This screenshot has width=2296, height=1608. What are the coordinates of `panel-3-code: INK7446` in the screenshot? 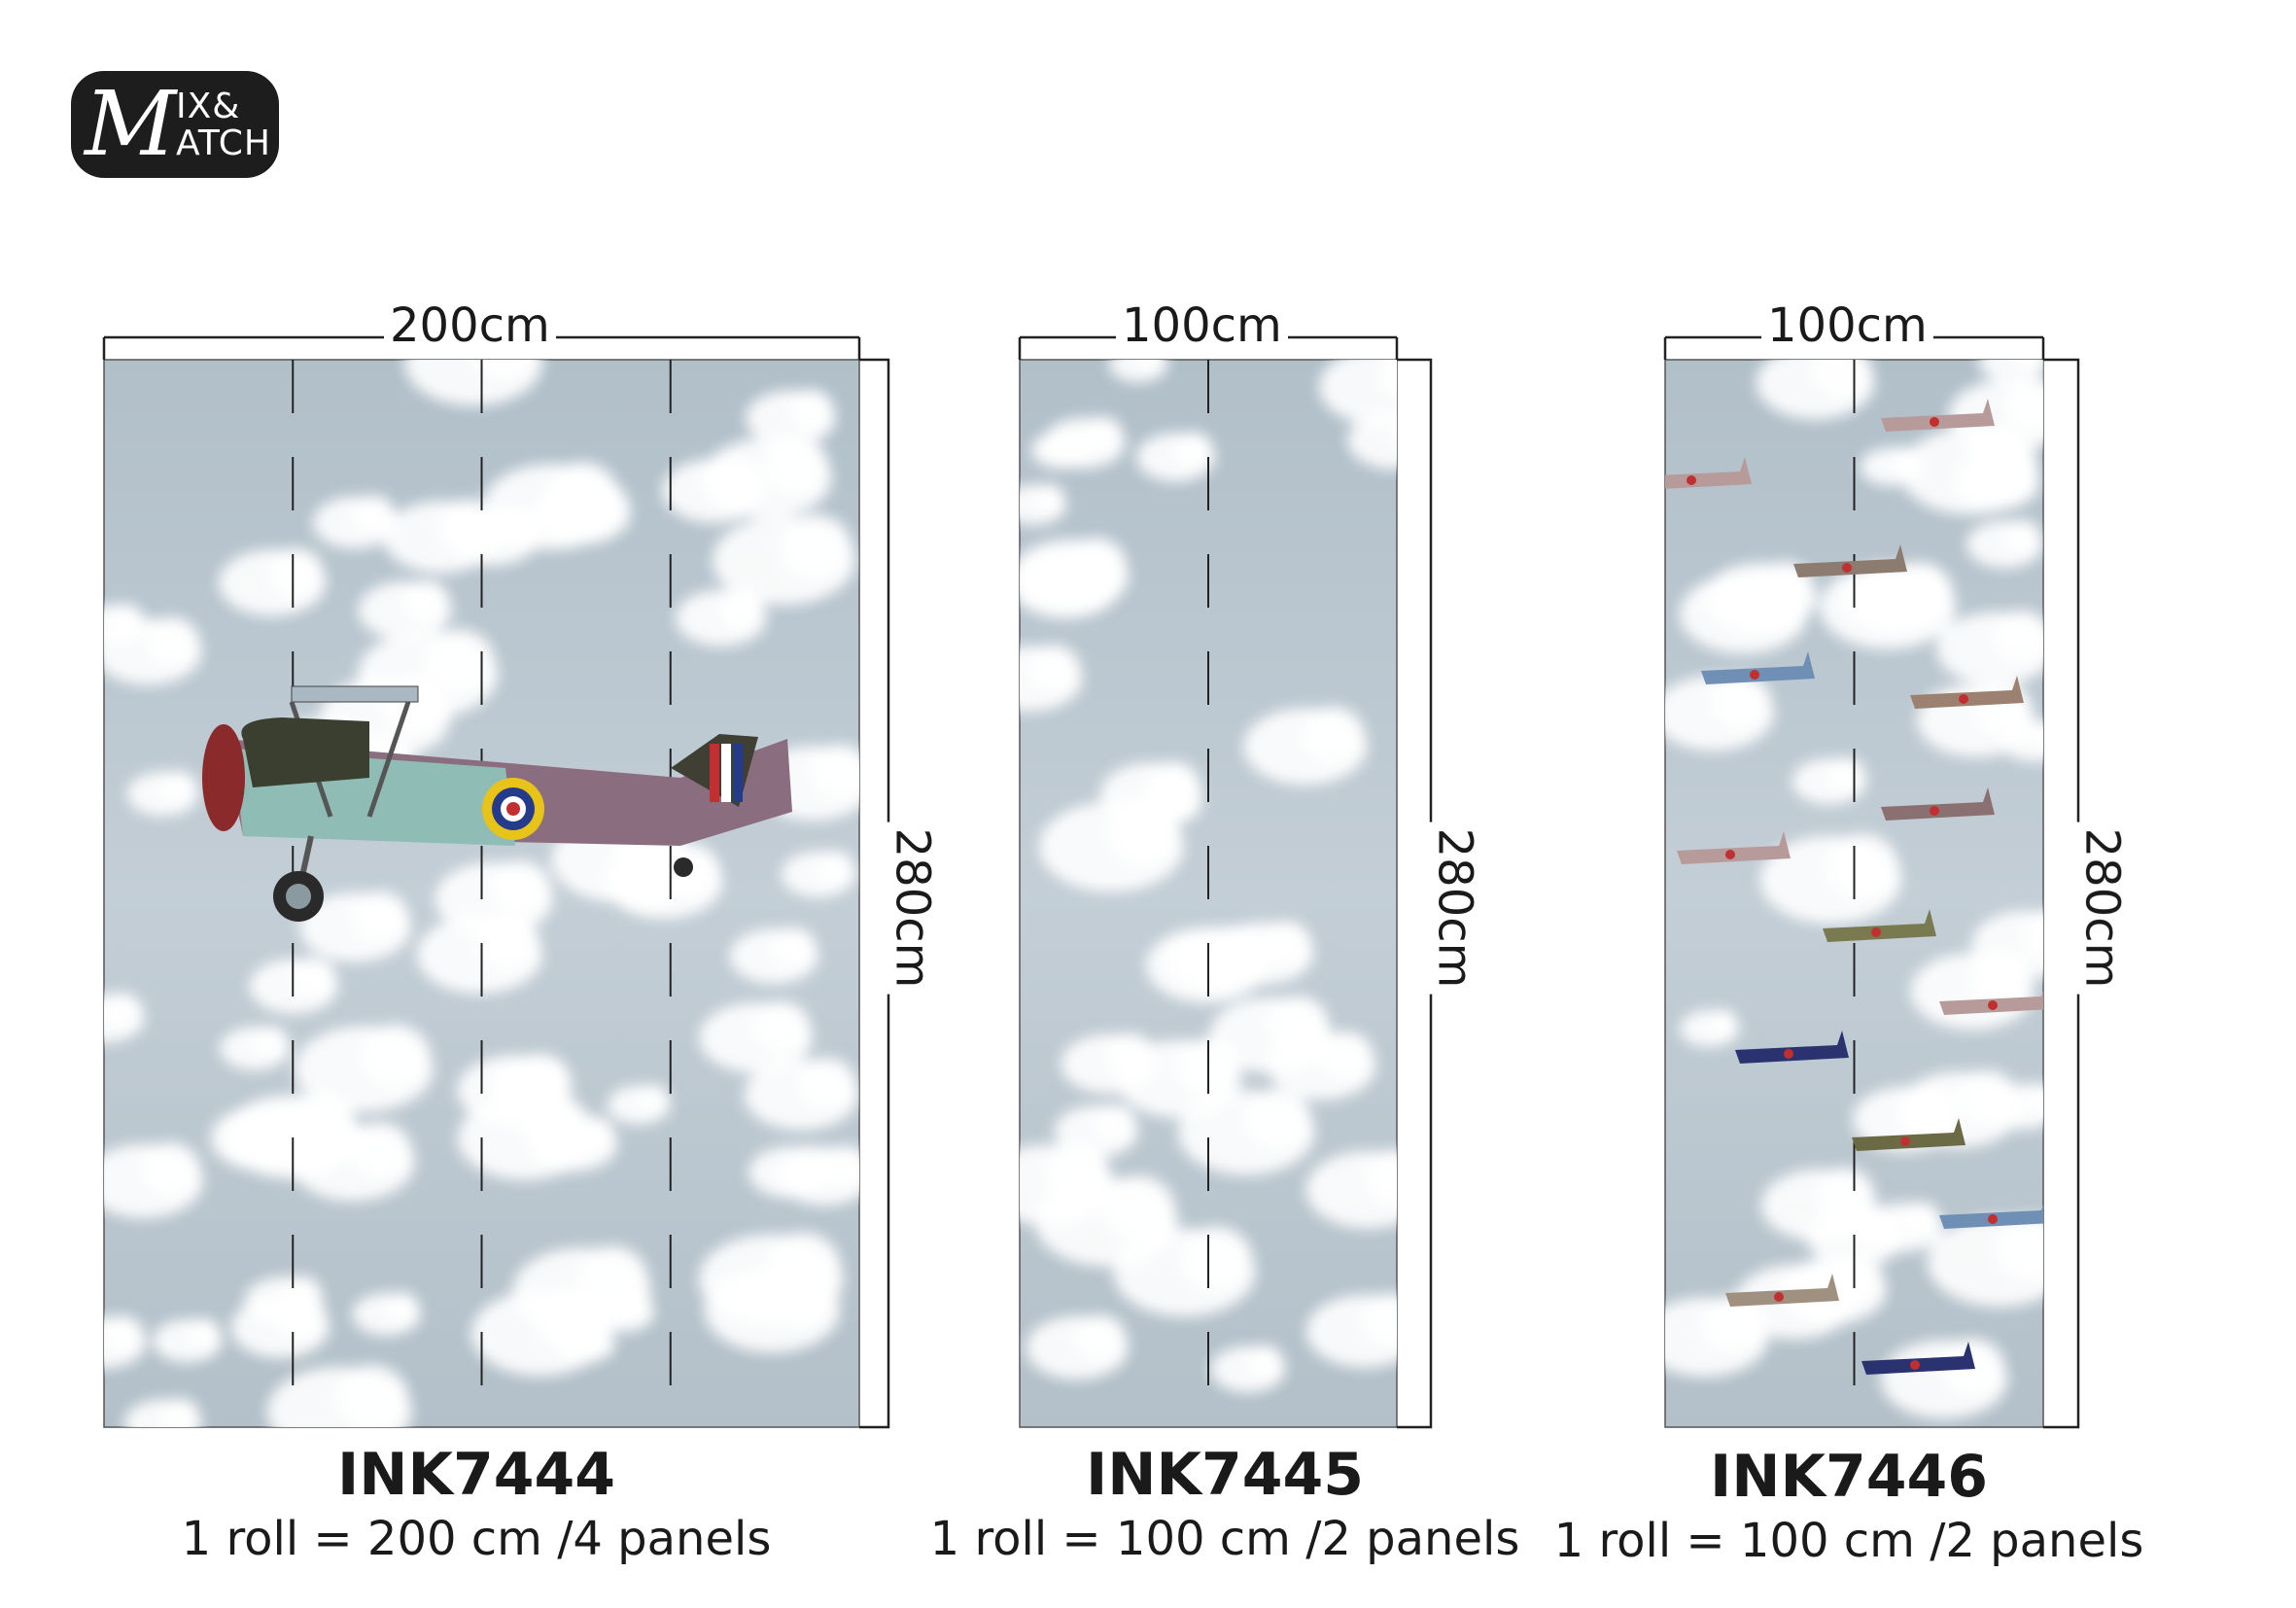 It's located at (1849, 1477).